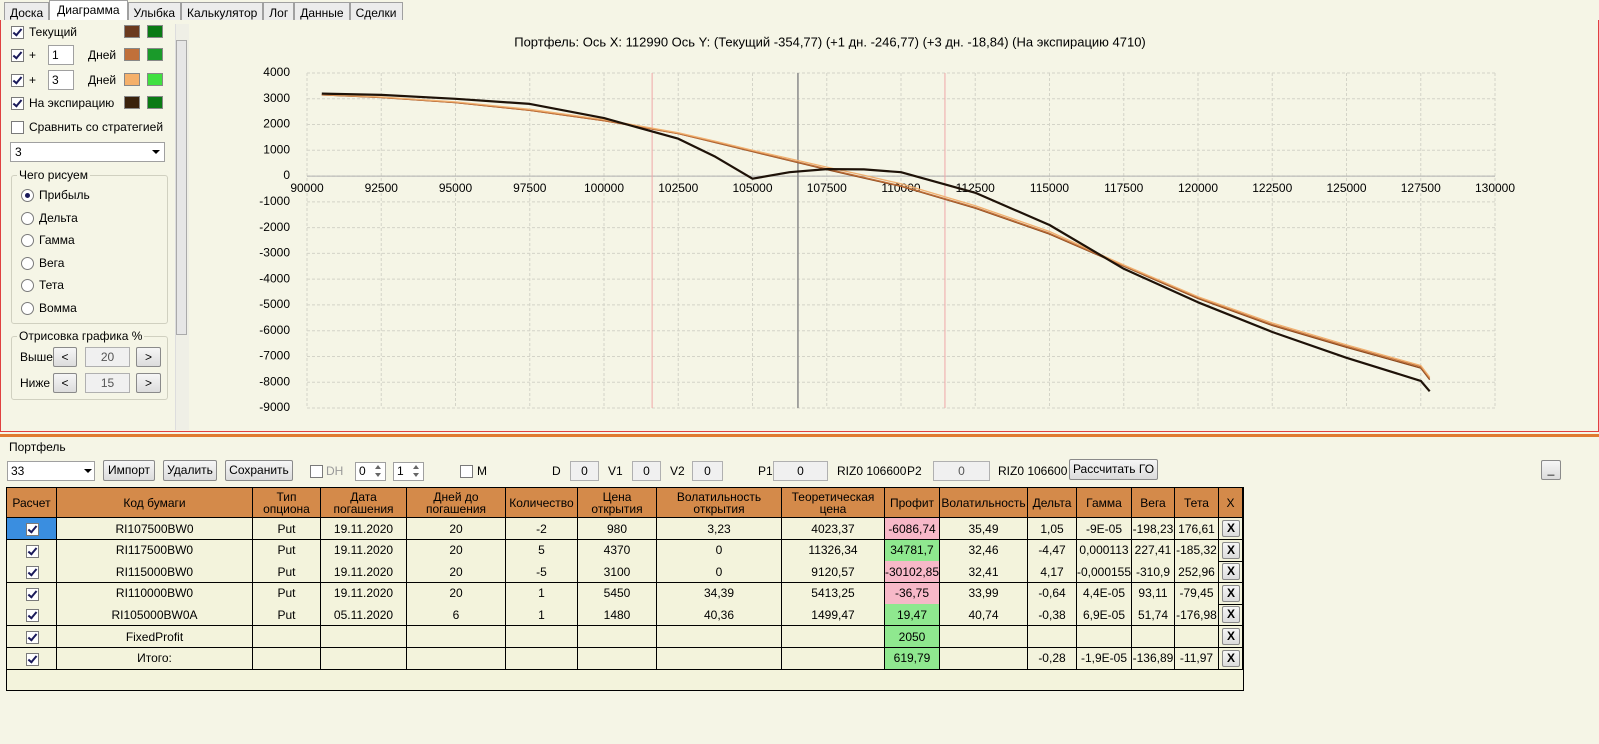  What do you see at coordinates (316, 471) in the screenshot?
I see `dh-checkbox` at bounding box center [316, 471].